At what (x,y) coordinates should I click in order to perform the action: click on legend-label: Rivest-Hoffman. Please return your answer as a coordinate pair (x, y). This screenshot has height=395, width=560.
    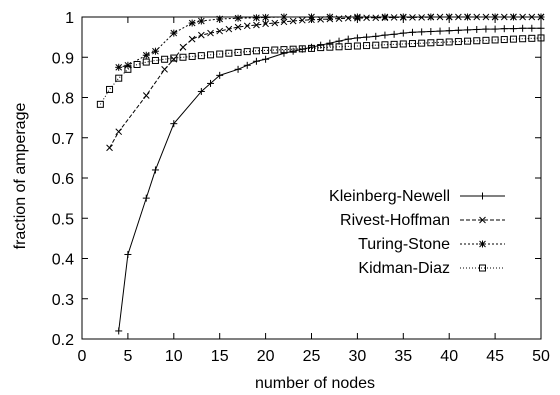
    Looking at the image, I should click on (395, 220).